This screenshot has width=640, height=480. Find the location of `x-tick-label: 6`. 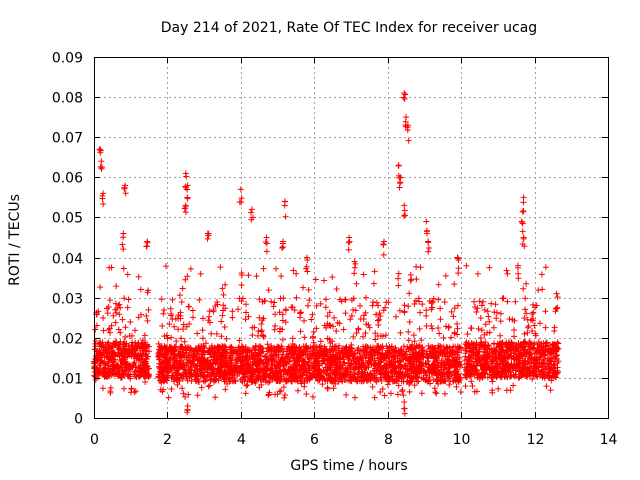

x-tick-label: 6 is located at coordinates (314, 440).